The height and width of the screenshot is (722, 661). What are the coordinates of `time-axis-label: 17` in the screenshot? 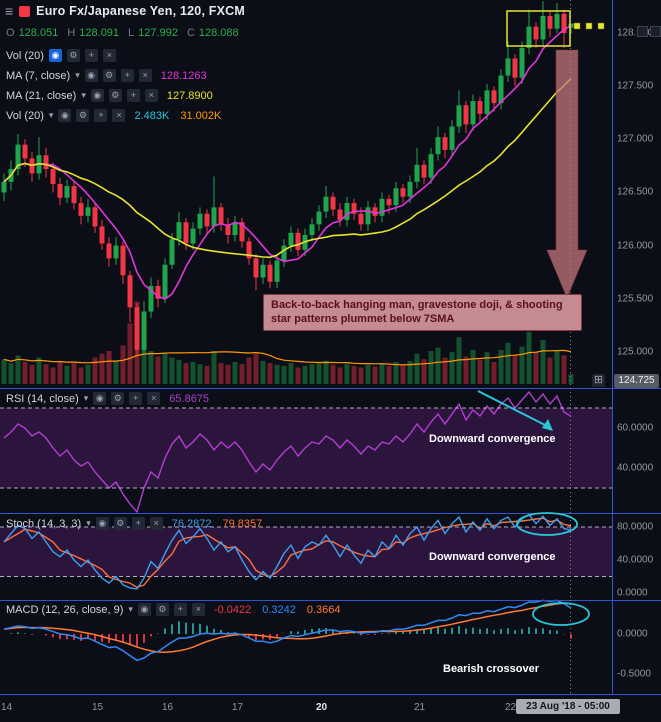 It's located at (238, 707).